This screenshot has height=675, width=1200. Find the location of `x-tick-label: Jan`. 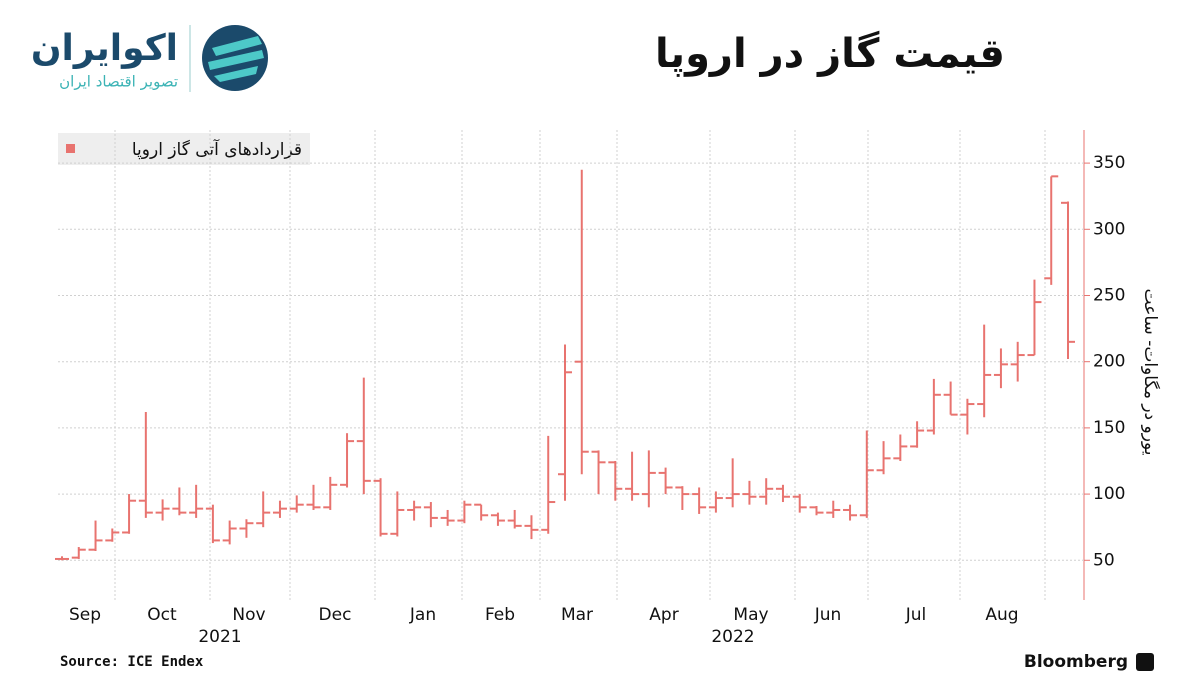

x-tick-label: Jan is located at coordinates (422, 615).